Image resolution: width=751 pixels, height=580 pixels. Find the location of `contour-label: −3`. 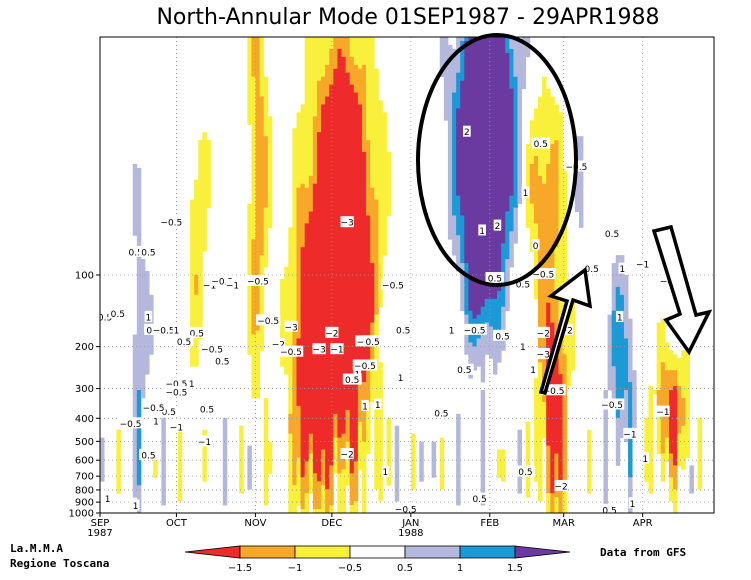

contour-label: −3 is located at coordinates (290, 328).